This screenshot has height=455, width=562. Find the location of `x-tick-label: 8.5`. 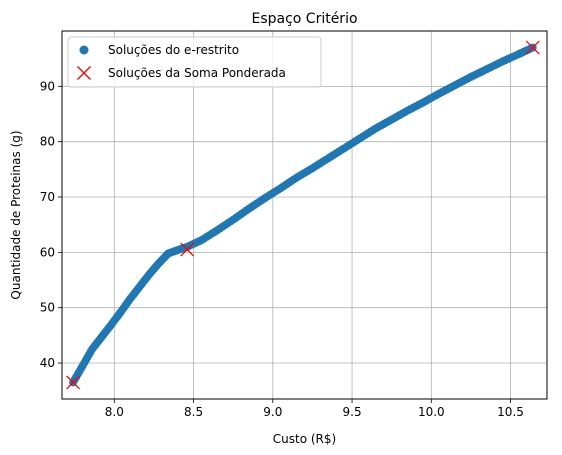

x-tick-label: 8.5 is located at coordinates (193, 412).